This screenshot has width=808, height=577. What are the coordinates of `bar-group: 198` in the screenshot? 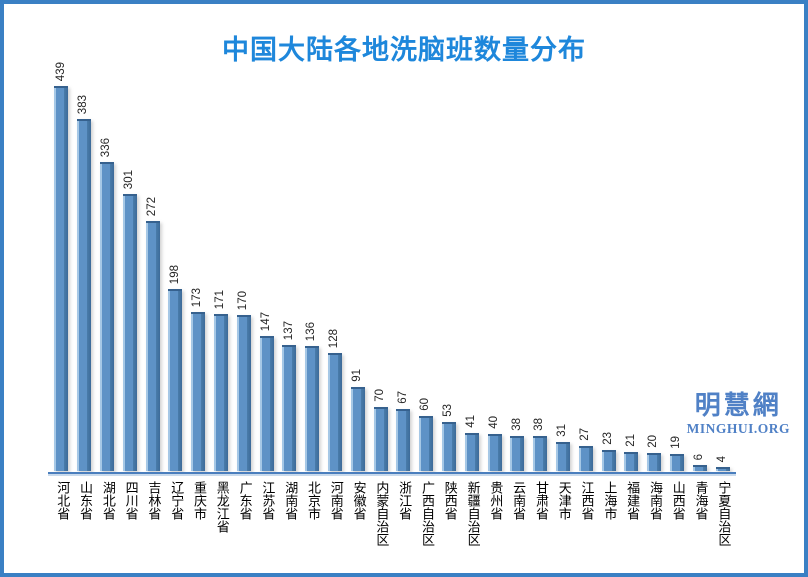 It's located at (175, 266).